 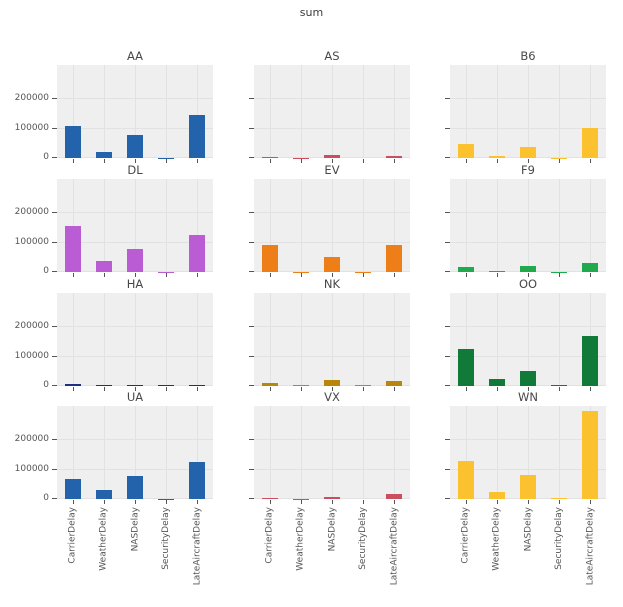 What do you see at coordinates (135, 170) in the screenshot?
I see `subplot-title: DL` at bounding box center [135, 170].